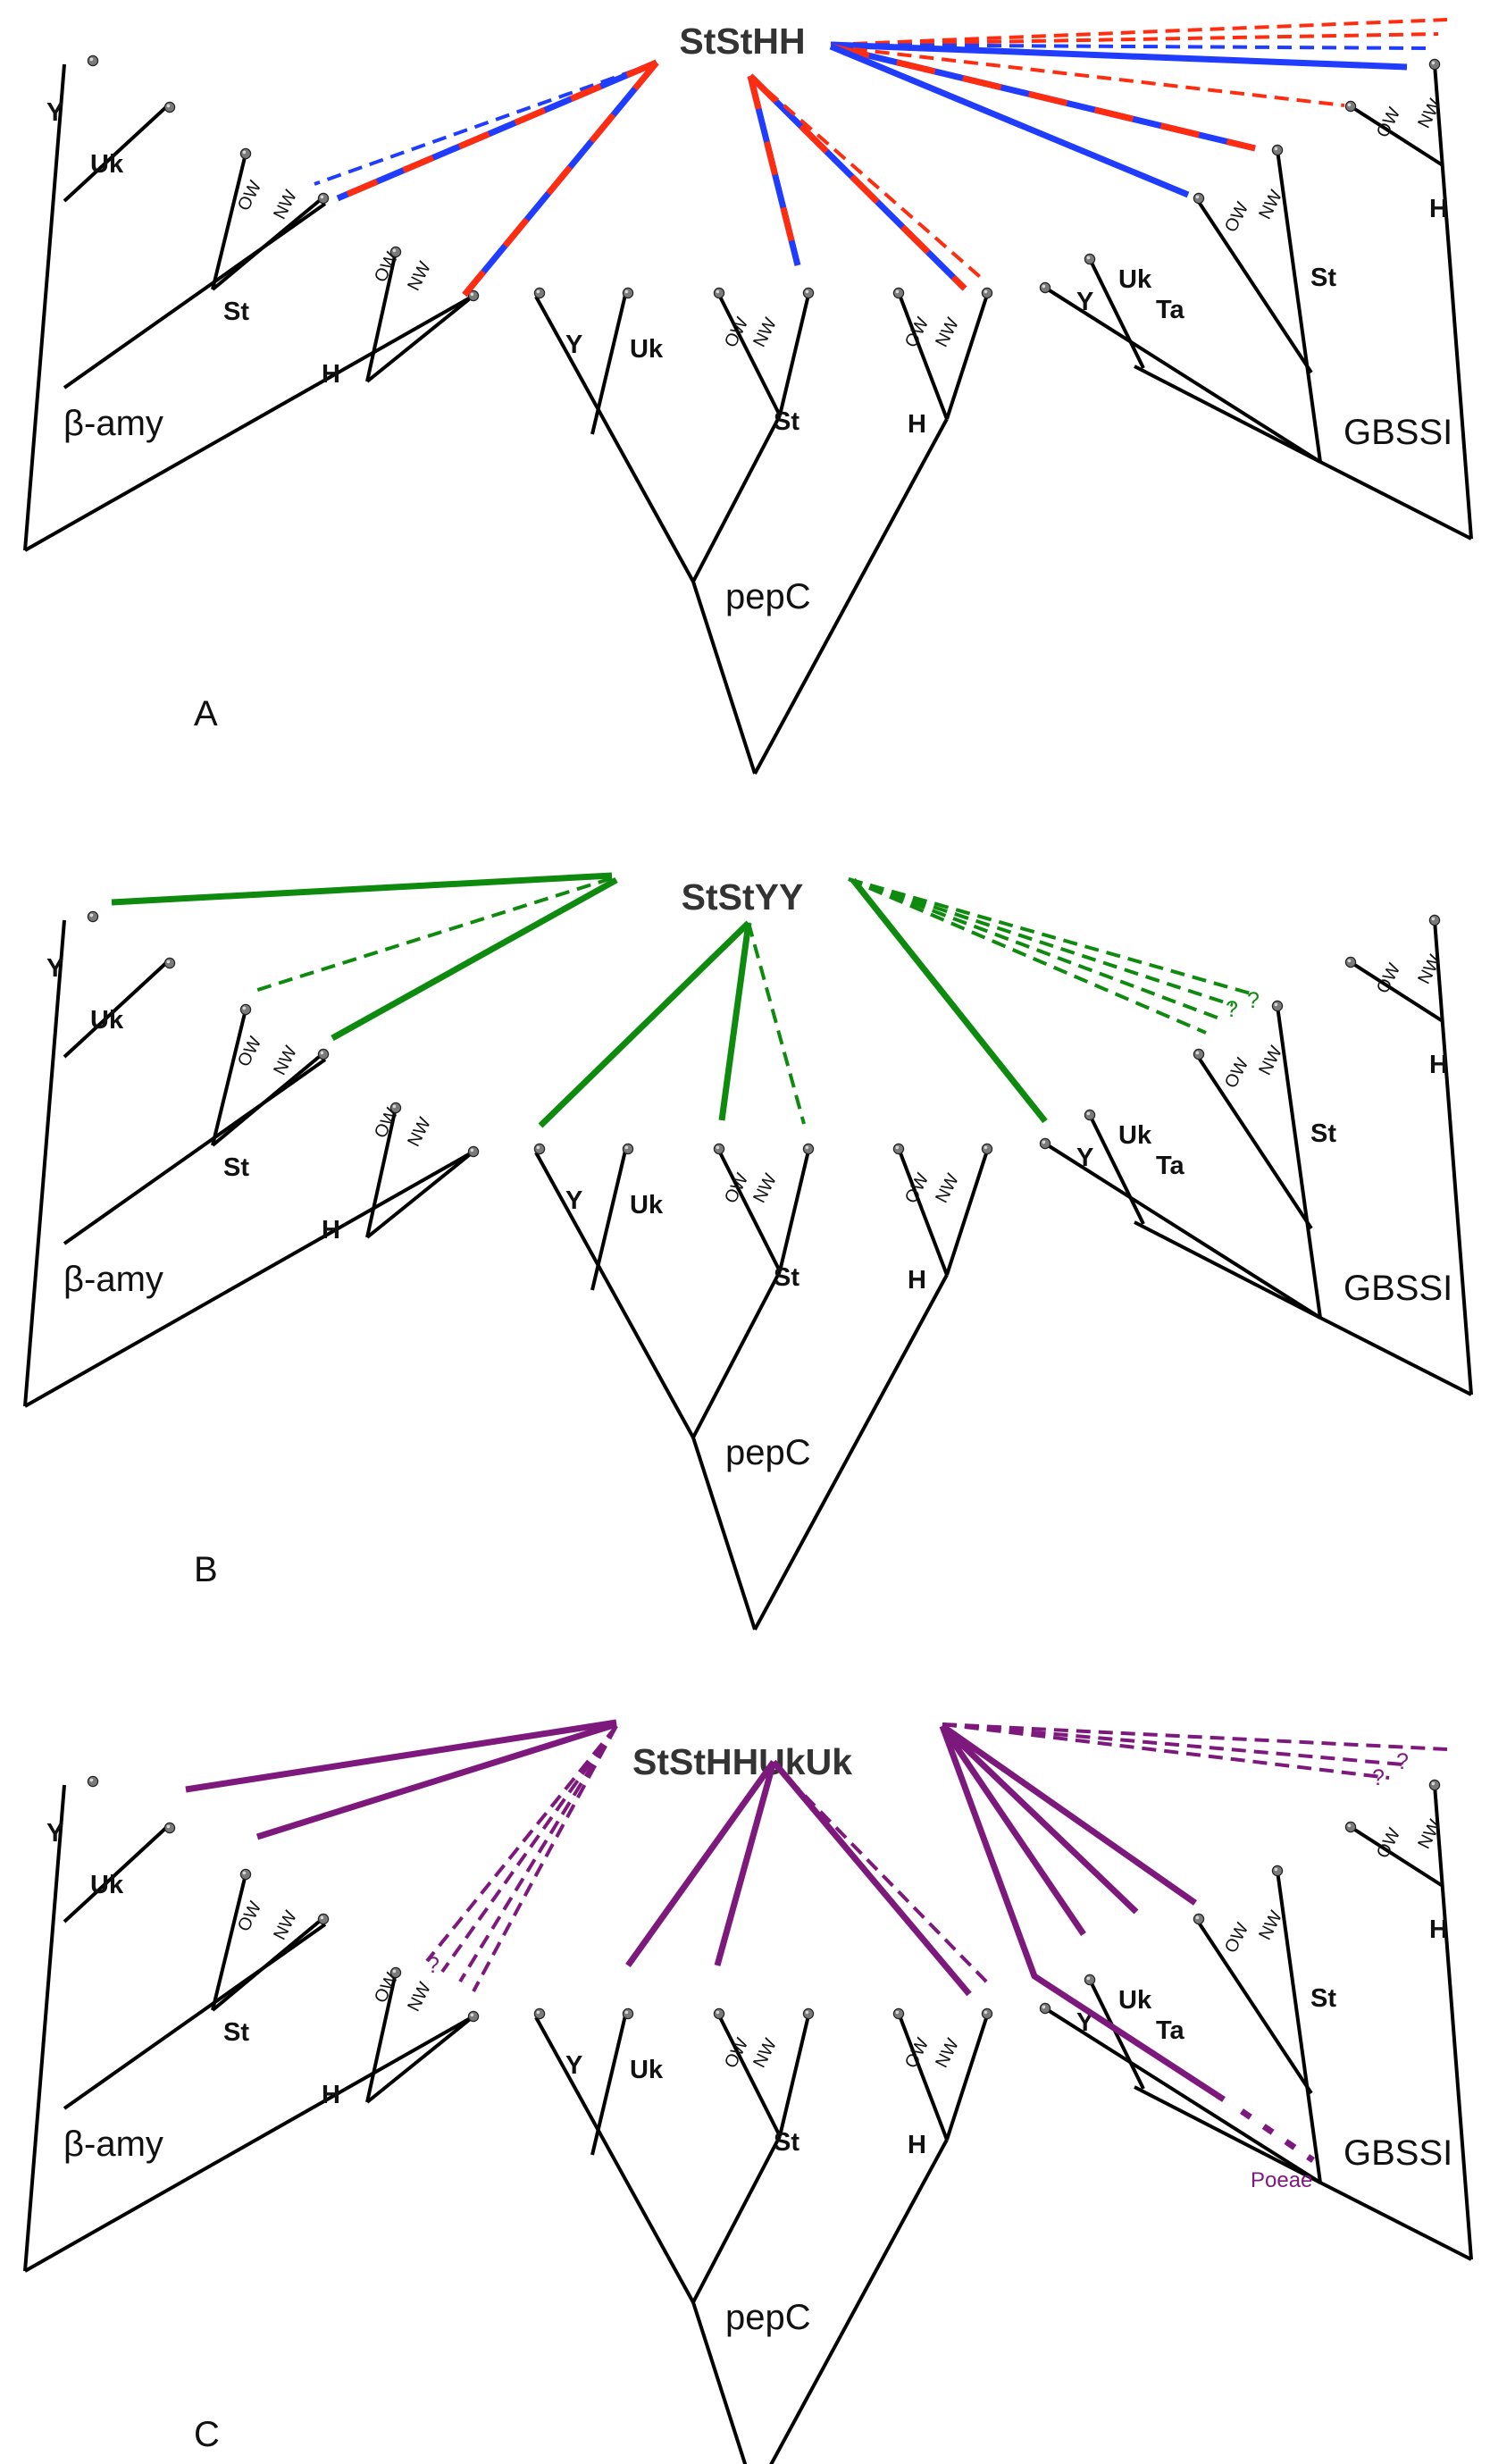 The width and height of the screenshot is (1490, 2464). Describe the element at coordinates (1082, 1913) in the screenshot. I see `connector-purple-poeae` at that location.